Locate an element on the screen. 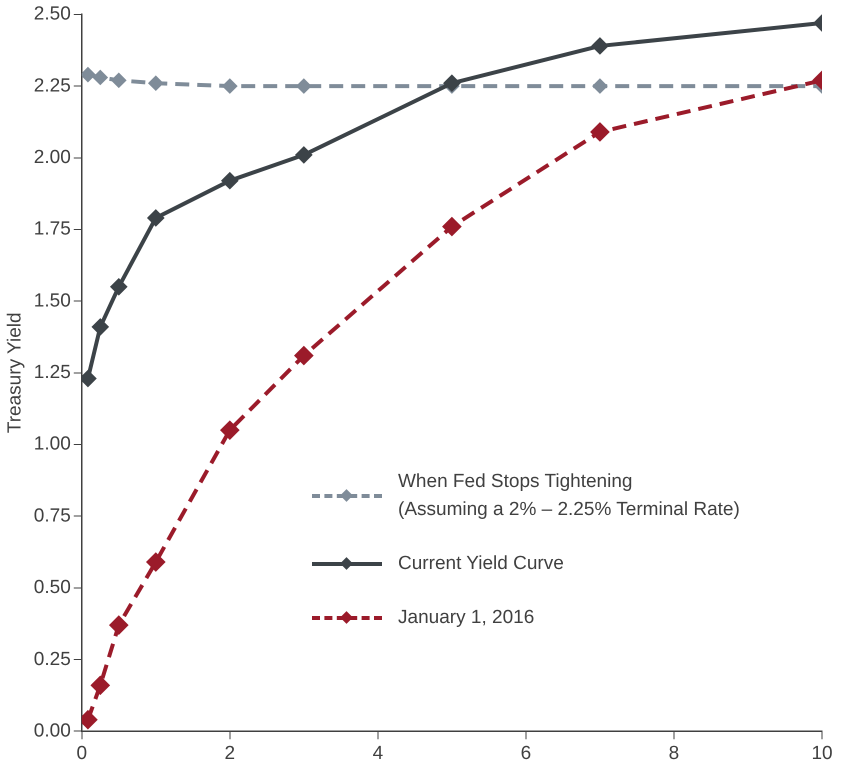 The height and width of the screenshot is (768, 852). y-tick-label: 0.50 is located at coordinates (52, 587).